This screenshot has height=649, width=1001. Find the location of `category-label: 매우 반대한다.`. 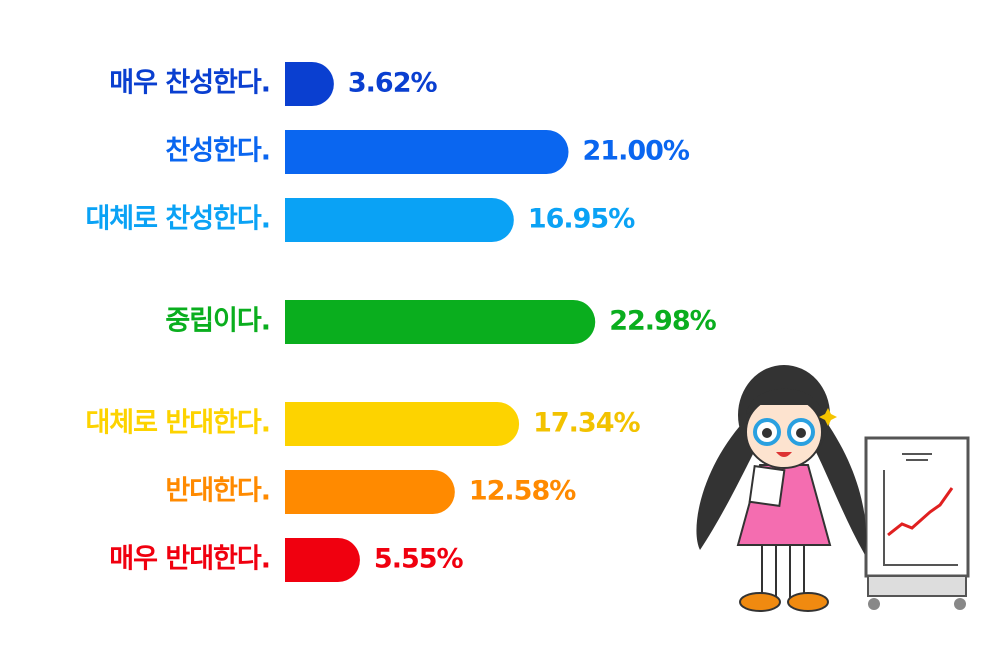

category-label: 매우 반대한다. is located at coordinates (189, 559).